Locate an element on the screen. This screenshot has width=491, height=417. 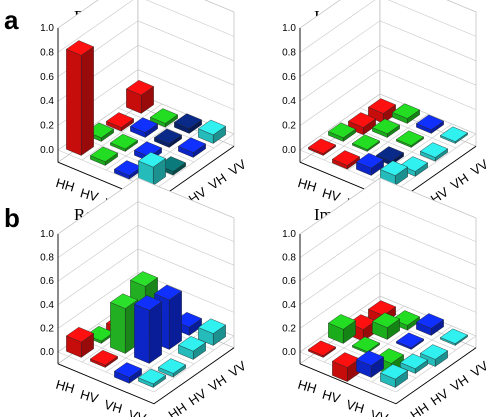
bar-hh-hv is located at coordinates (342, 132).